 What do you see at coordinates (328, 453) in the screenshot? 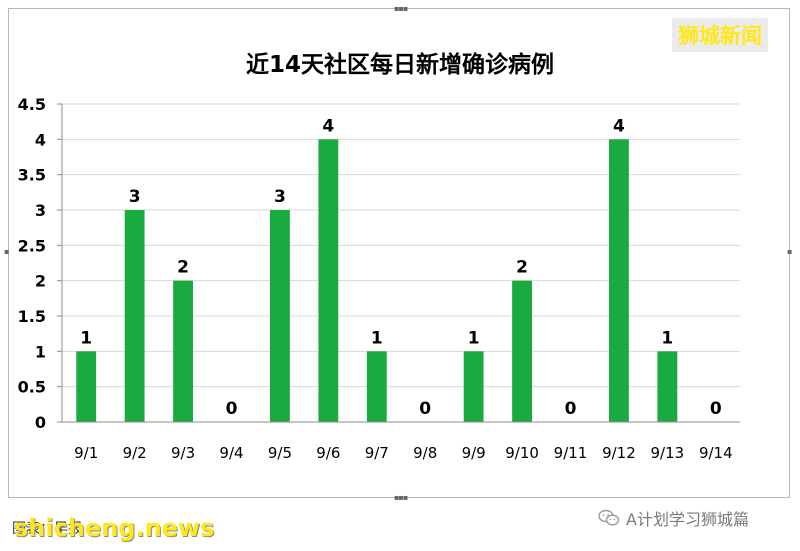
I see `x-tick-label-9/6: 9/6` at bounding box center [328, 453].